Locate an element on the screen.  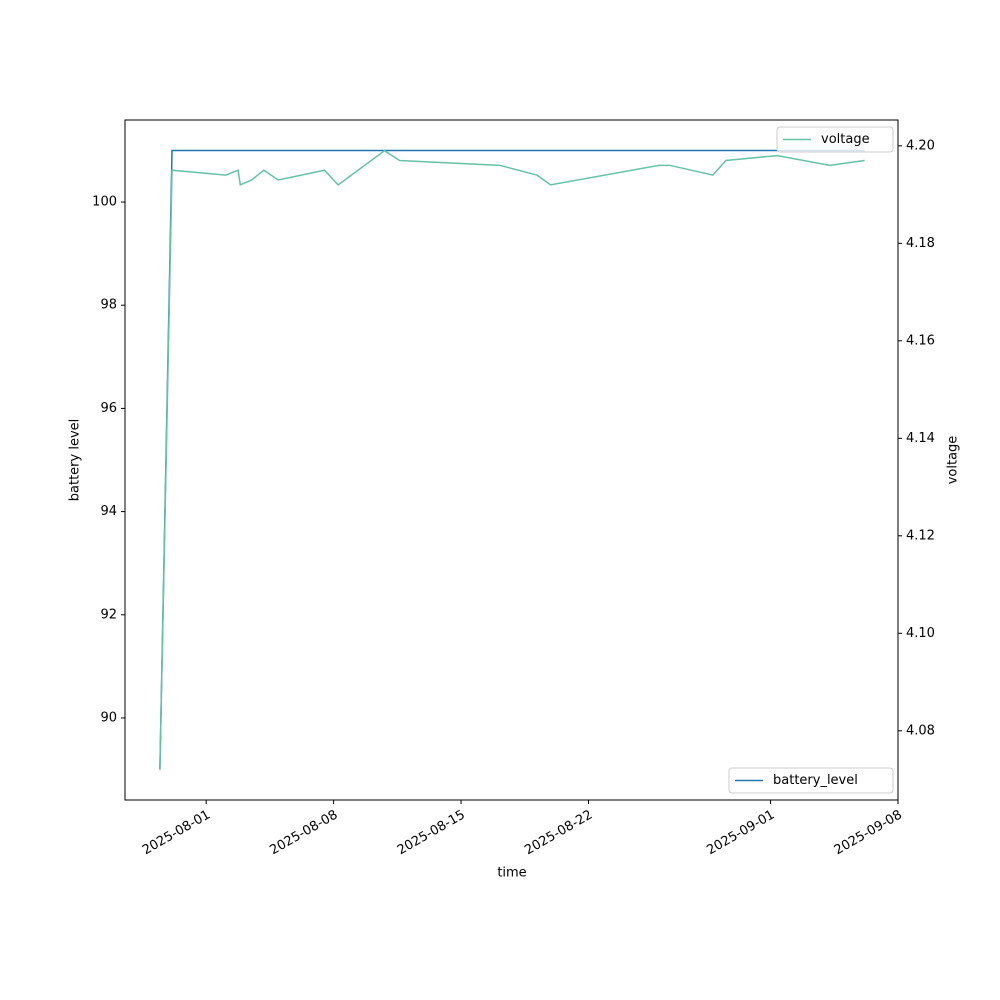
x-axis-label: time is located at coordinates (511, 873).